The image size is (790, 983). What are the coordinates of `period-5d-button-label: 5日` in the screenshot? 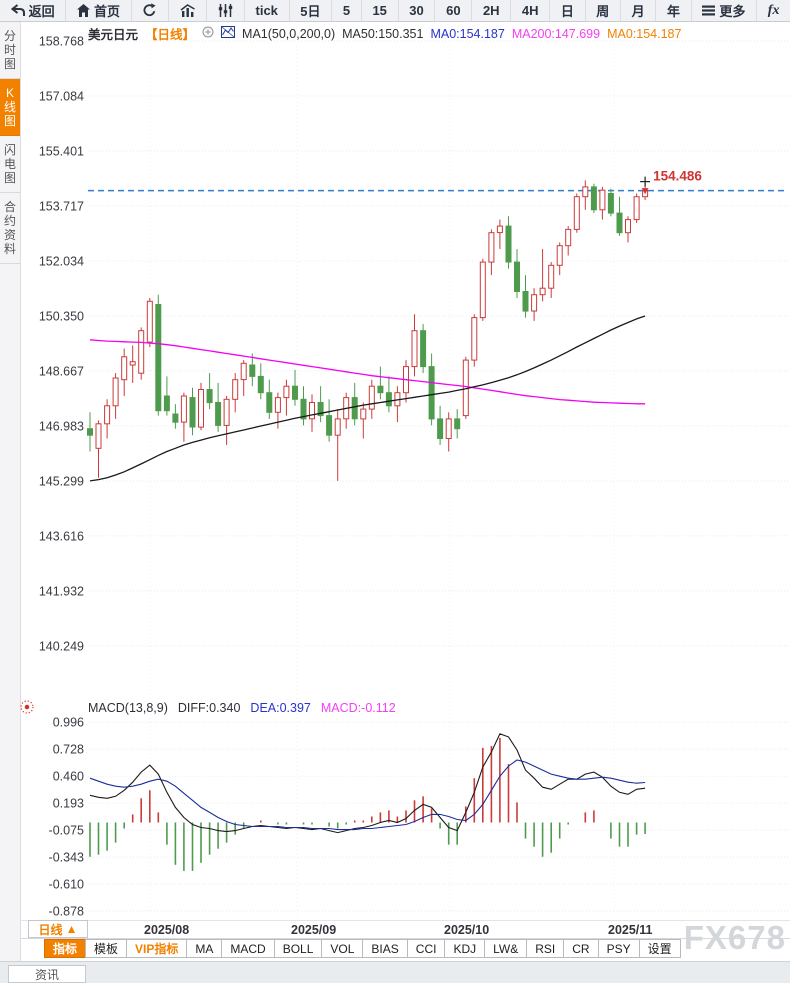 It's located at (310, 11).